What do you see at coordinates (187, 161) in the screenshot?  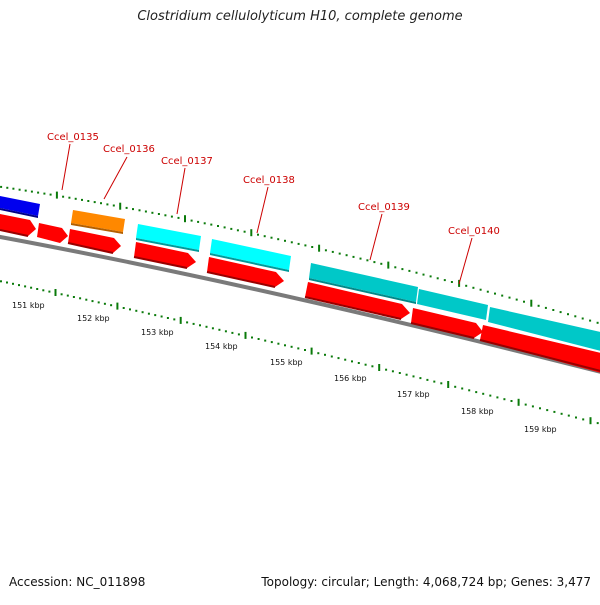 I see `gene-label-ccel-0137: Ccel_0137` at bounding box center [187, 161].